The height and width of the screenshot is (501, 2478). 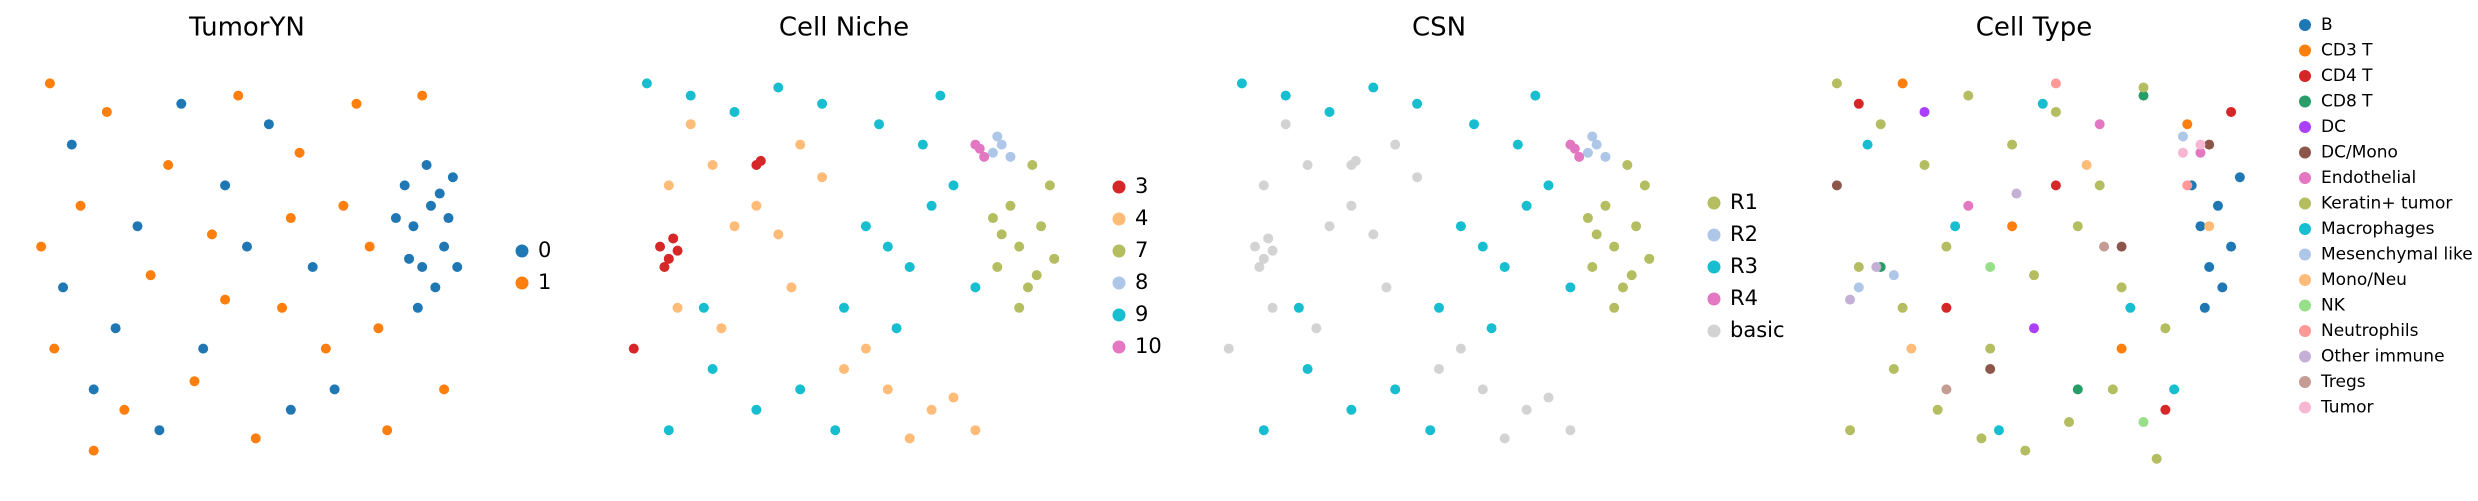 What do you see at coordinates (2333, 127) in the screenshot?
I see `legend-label: DC` at bounding box center [2333, 127].